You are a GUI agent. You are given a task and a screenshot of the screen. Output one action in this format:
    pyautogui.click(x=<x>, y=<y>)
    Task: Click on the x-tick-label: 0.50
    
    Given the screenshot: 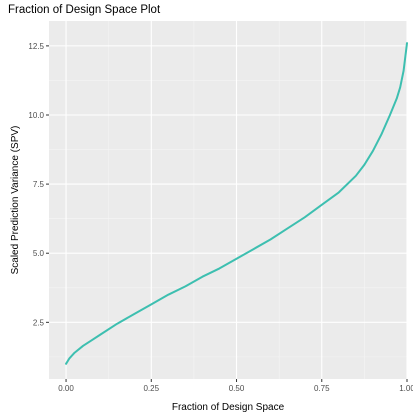 What is the action you would take?
    pyautogui.click(x=237, y=388)
    